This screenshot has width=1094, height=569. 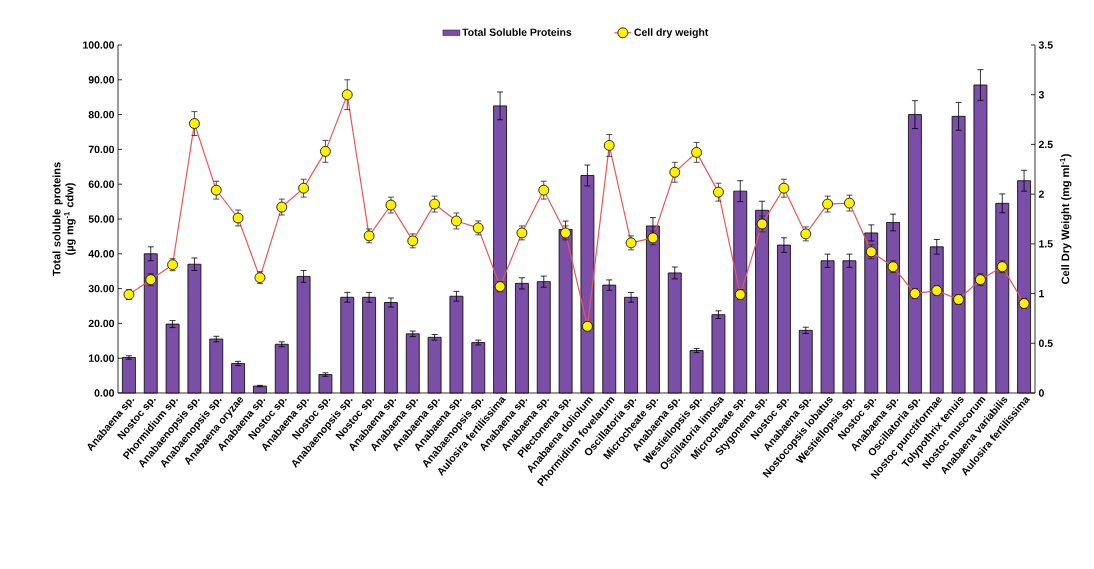 I want to click on y2-tick-label: 3.5, so click(x=1045, y=45).